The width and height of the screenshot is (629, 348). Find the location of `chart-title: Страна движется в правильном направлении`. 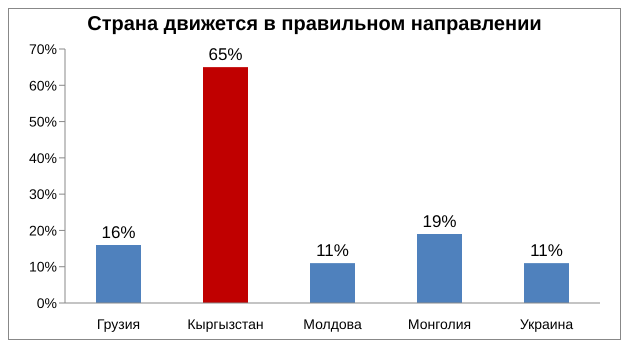

chart-title: Страна движется в правильном направлении is located at coordinates (314, 25).